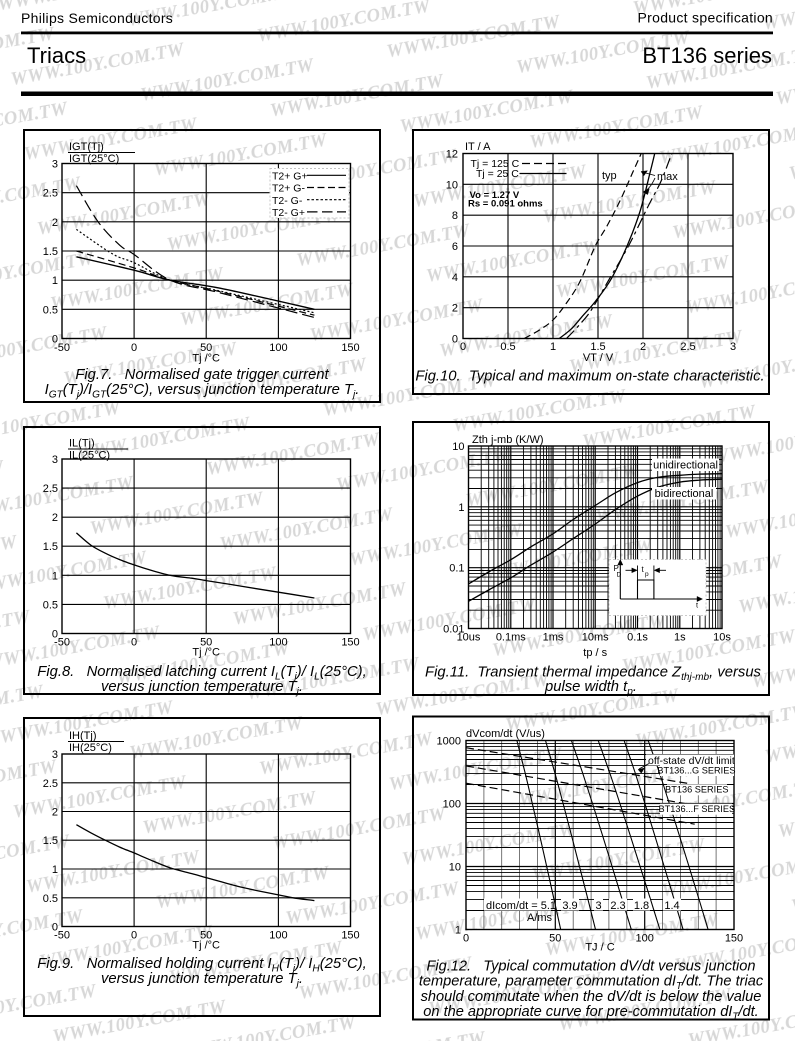 This screenshot has height=1041, width=795. Describe the element at coordinates (505, 734) in the screenshot. I see `svg-text: dVcom/dt (V/us)` at that location.